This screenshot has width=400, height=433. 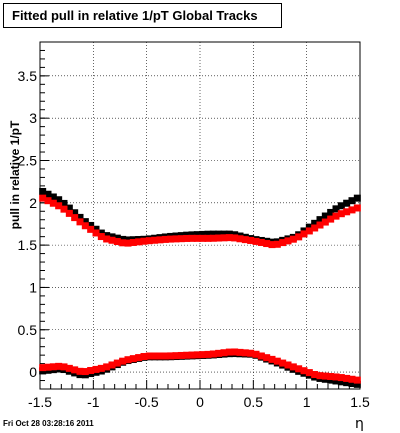 I want to click on y-tick-label: 0.5, so click(x=28, y=330).